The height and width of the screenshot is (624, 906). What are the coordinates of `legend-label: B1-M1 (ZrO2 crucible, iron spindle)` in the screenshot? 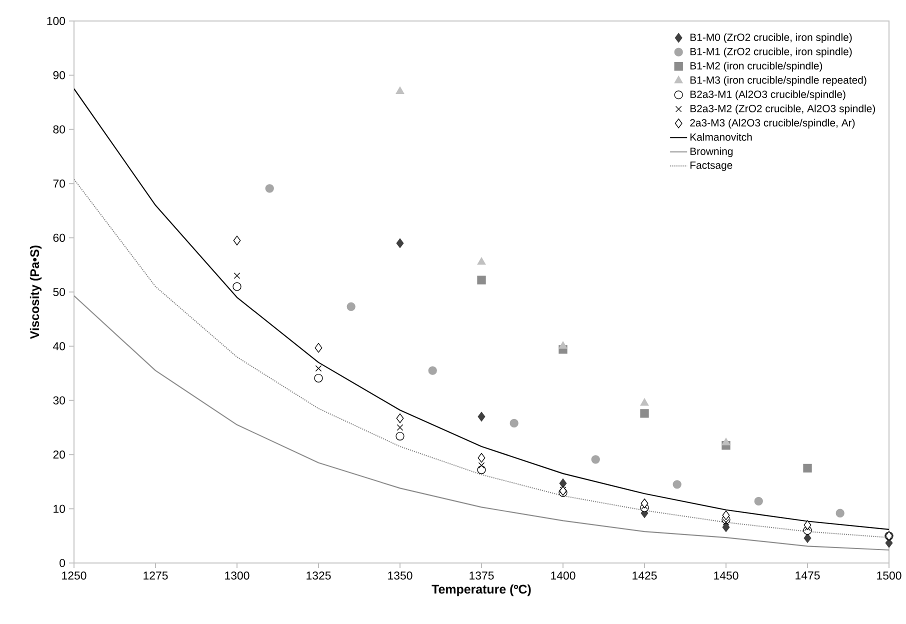 It's located at (771, 53).